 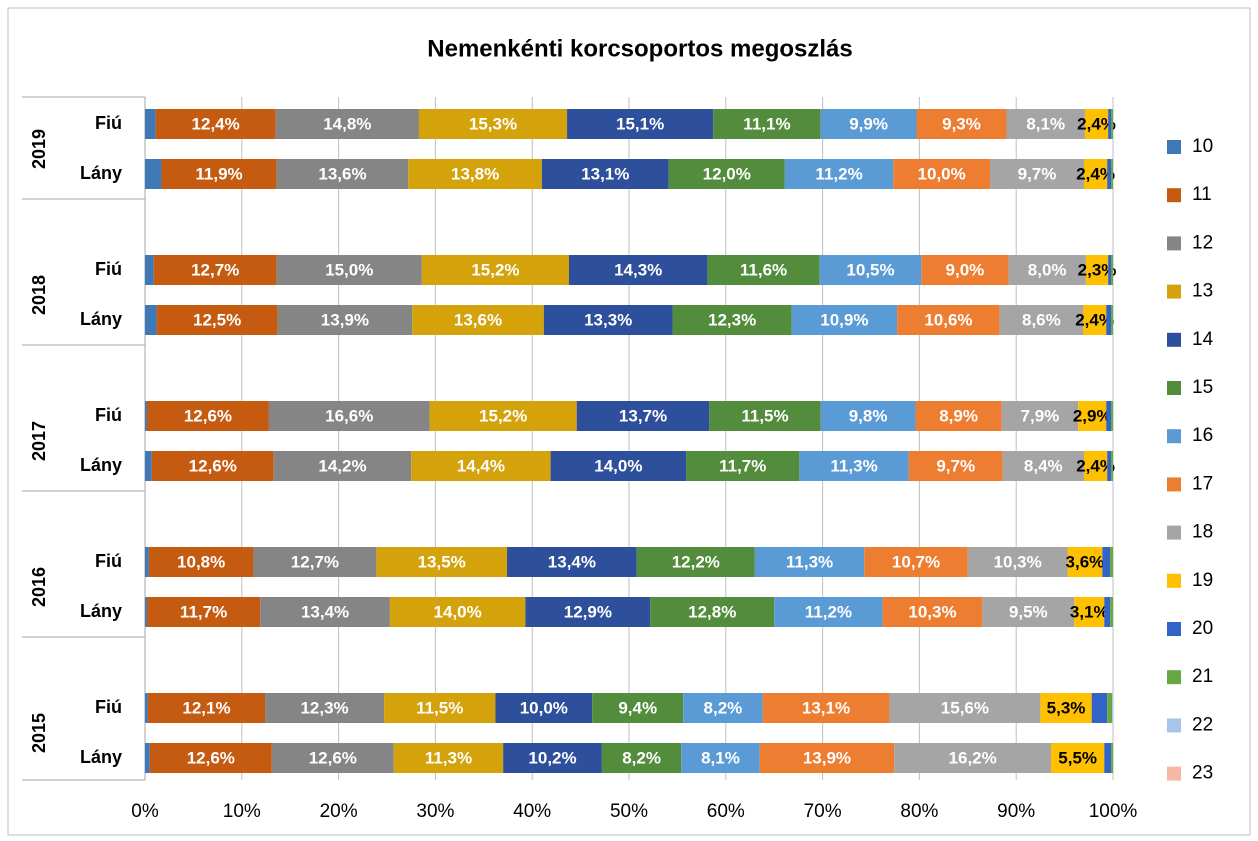 What do you see at coordinates (324, 707) in the screenshot?
I see `data-label: 12,3%` at bounding box center [324, 707].